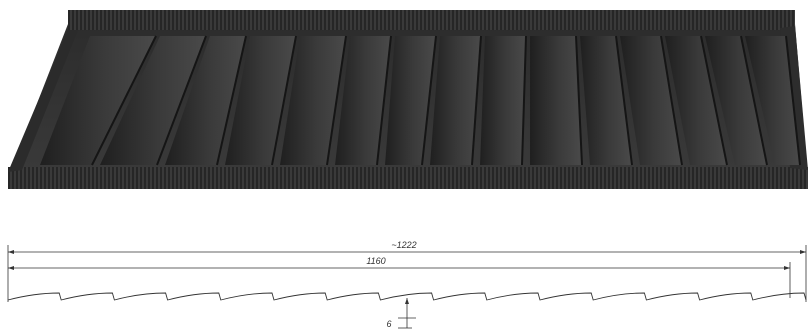 The image size is (808, 333). I want to click on overall-width-label: ~1222, so click(403, 245).